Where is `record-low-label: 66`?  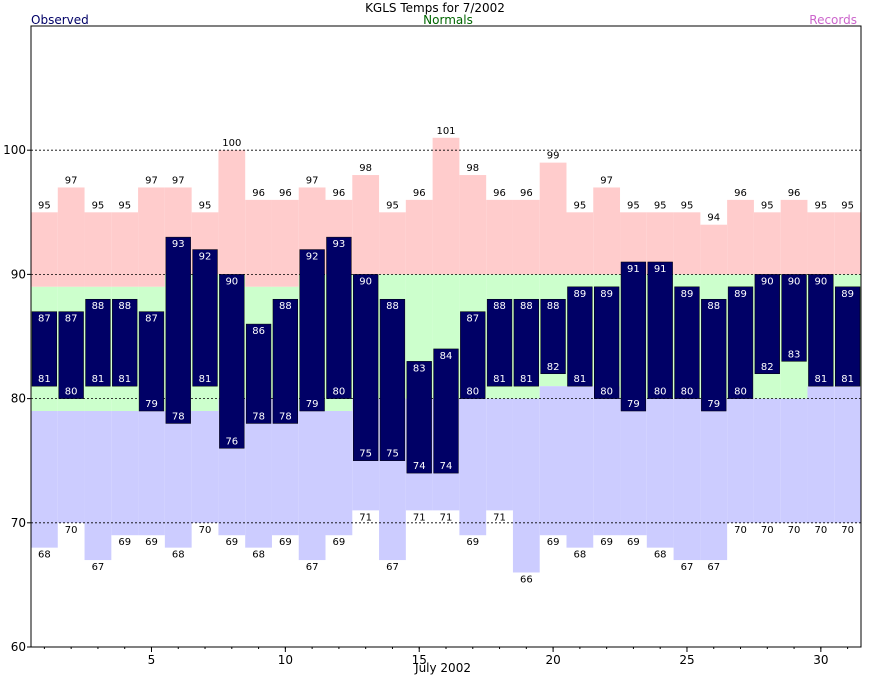 record-low-label: 66 is located at coordinates (526, 579).